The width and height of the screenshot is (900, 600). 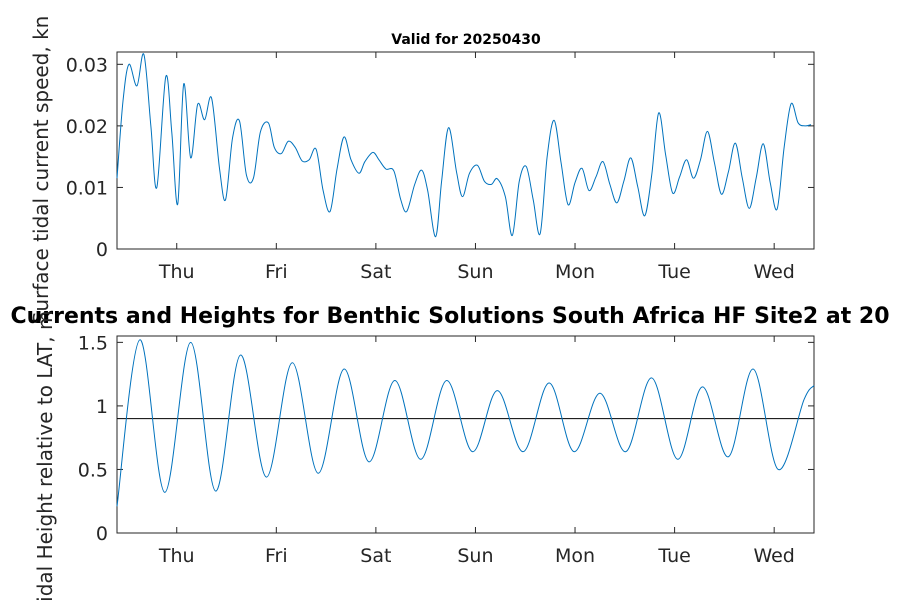 I want to click on tidal-height-y-tick-label: 0.5, so click(x=93, y=470).